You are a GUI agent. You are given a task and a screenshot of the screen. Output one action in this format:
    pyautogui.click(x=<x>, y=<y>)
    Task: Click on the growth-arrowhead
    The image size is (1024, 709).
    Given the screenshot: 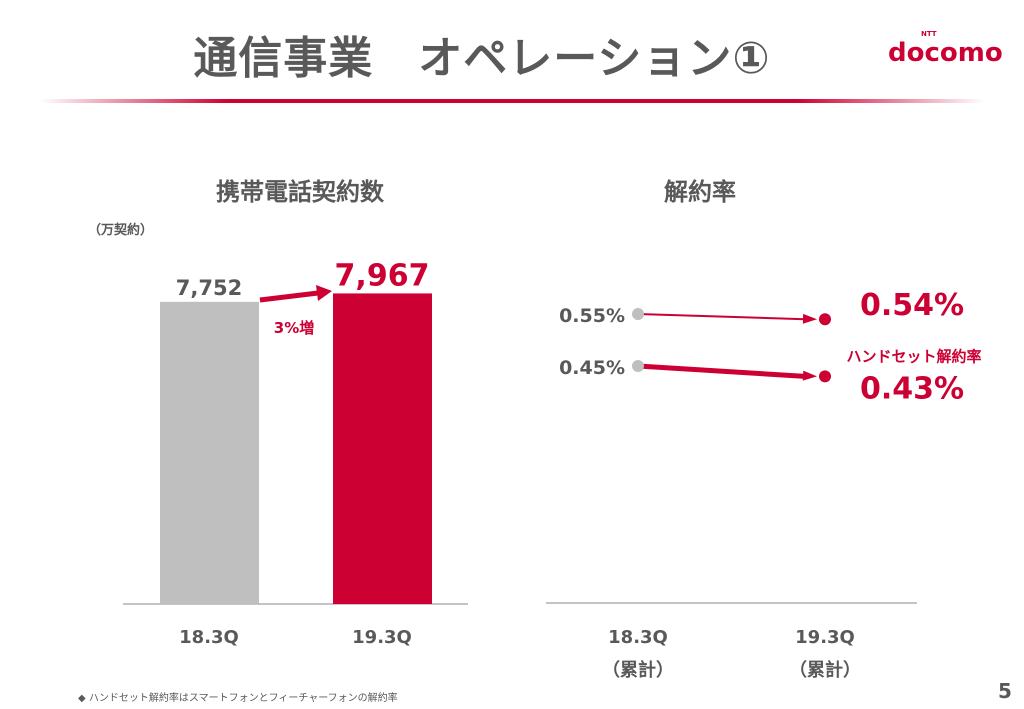 What is the action you would take?
    pyautogui.click(x=324, y=293)
    